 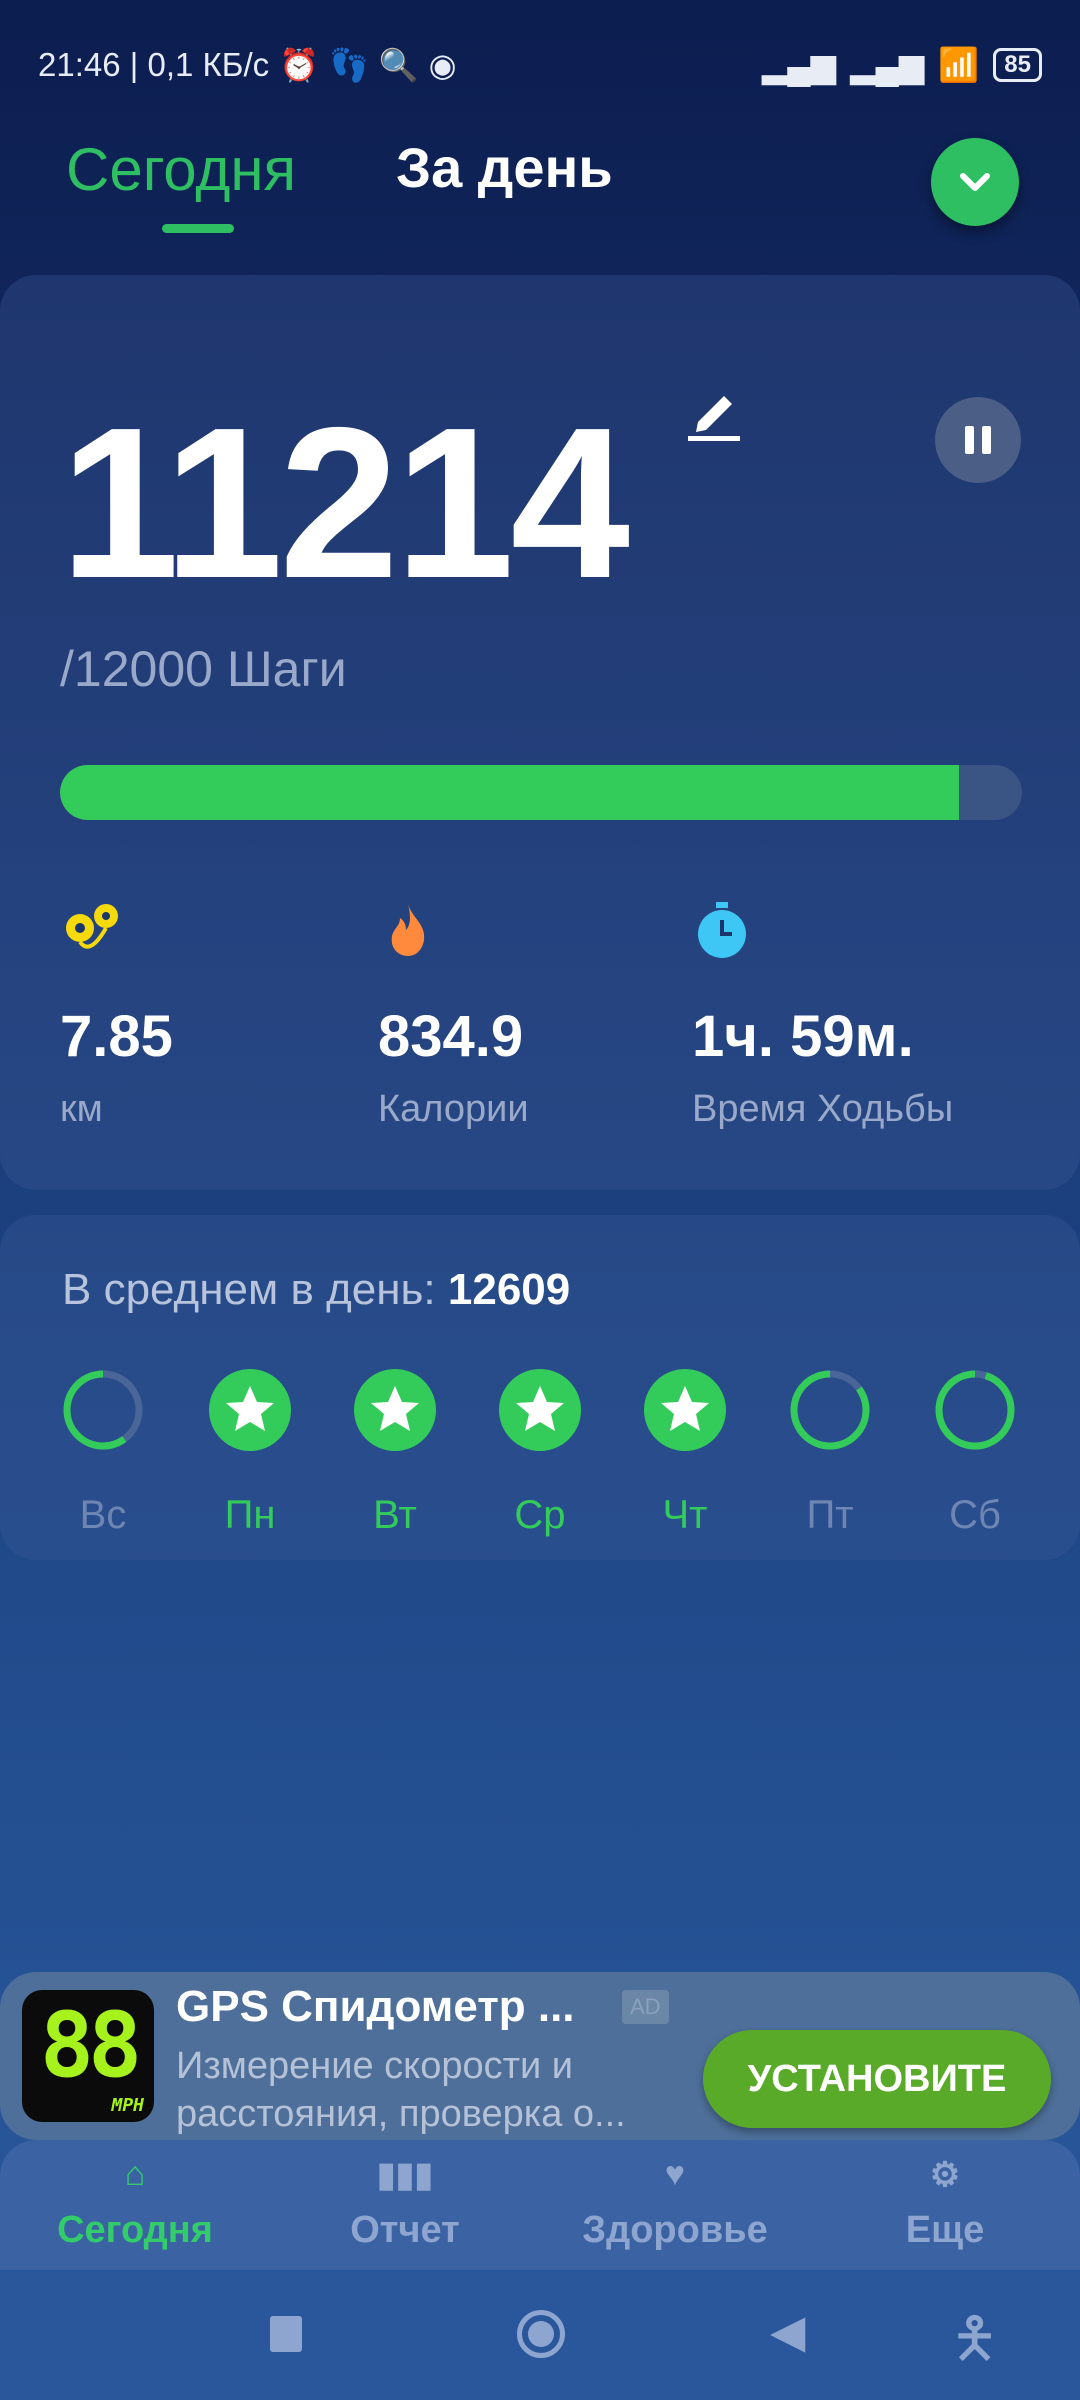 What do you see at coordinates (348, 65) in the screenshot?
I see `footsteps-icon: 👣` at bounding box center [348, 65].